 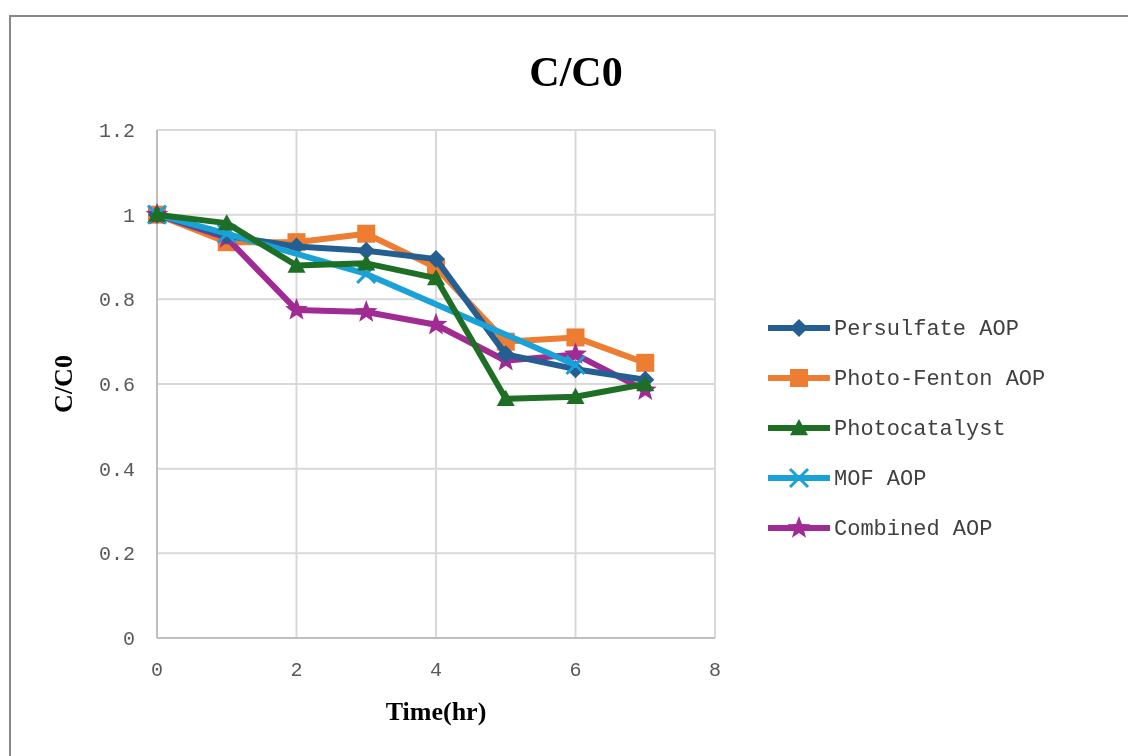 I want to click on x-tick-label: 6, so click(x=575, y=670).